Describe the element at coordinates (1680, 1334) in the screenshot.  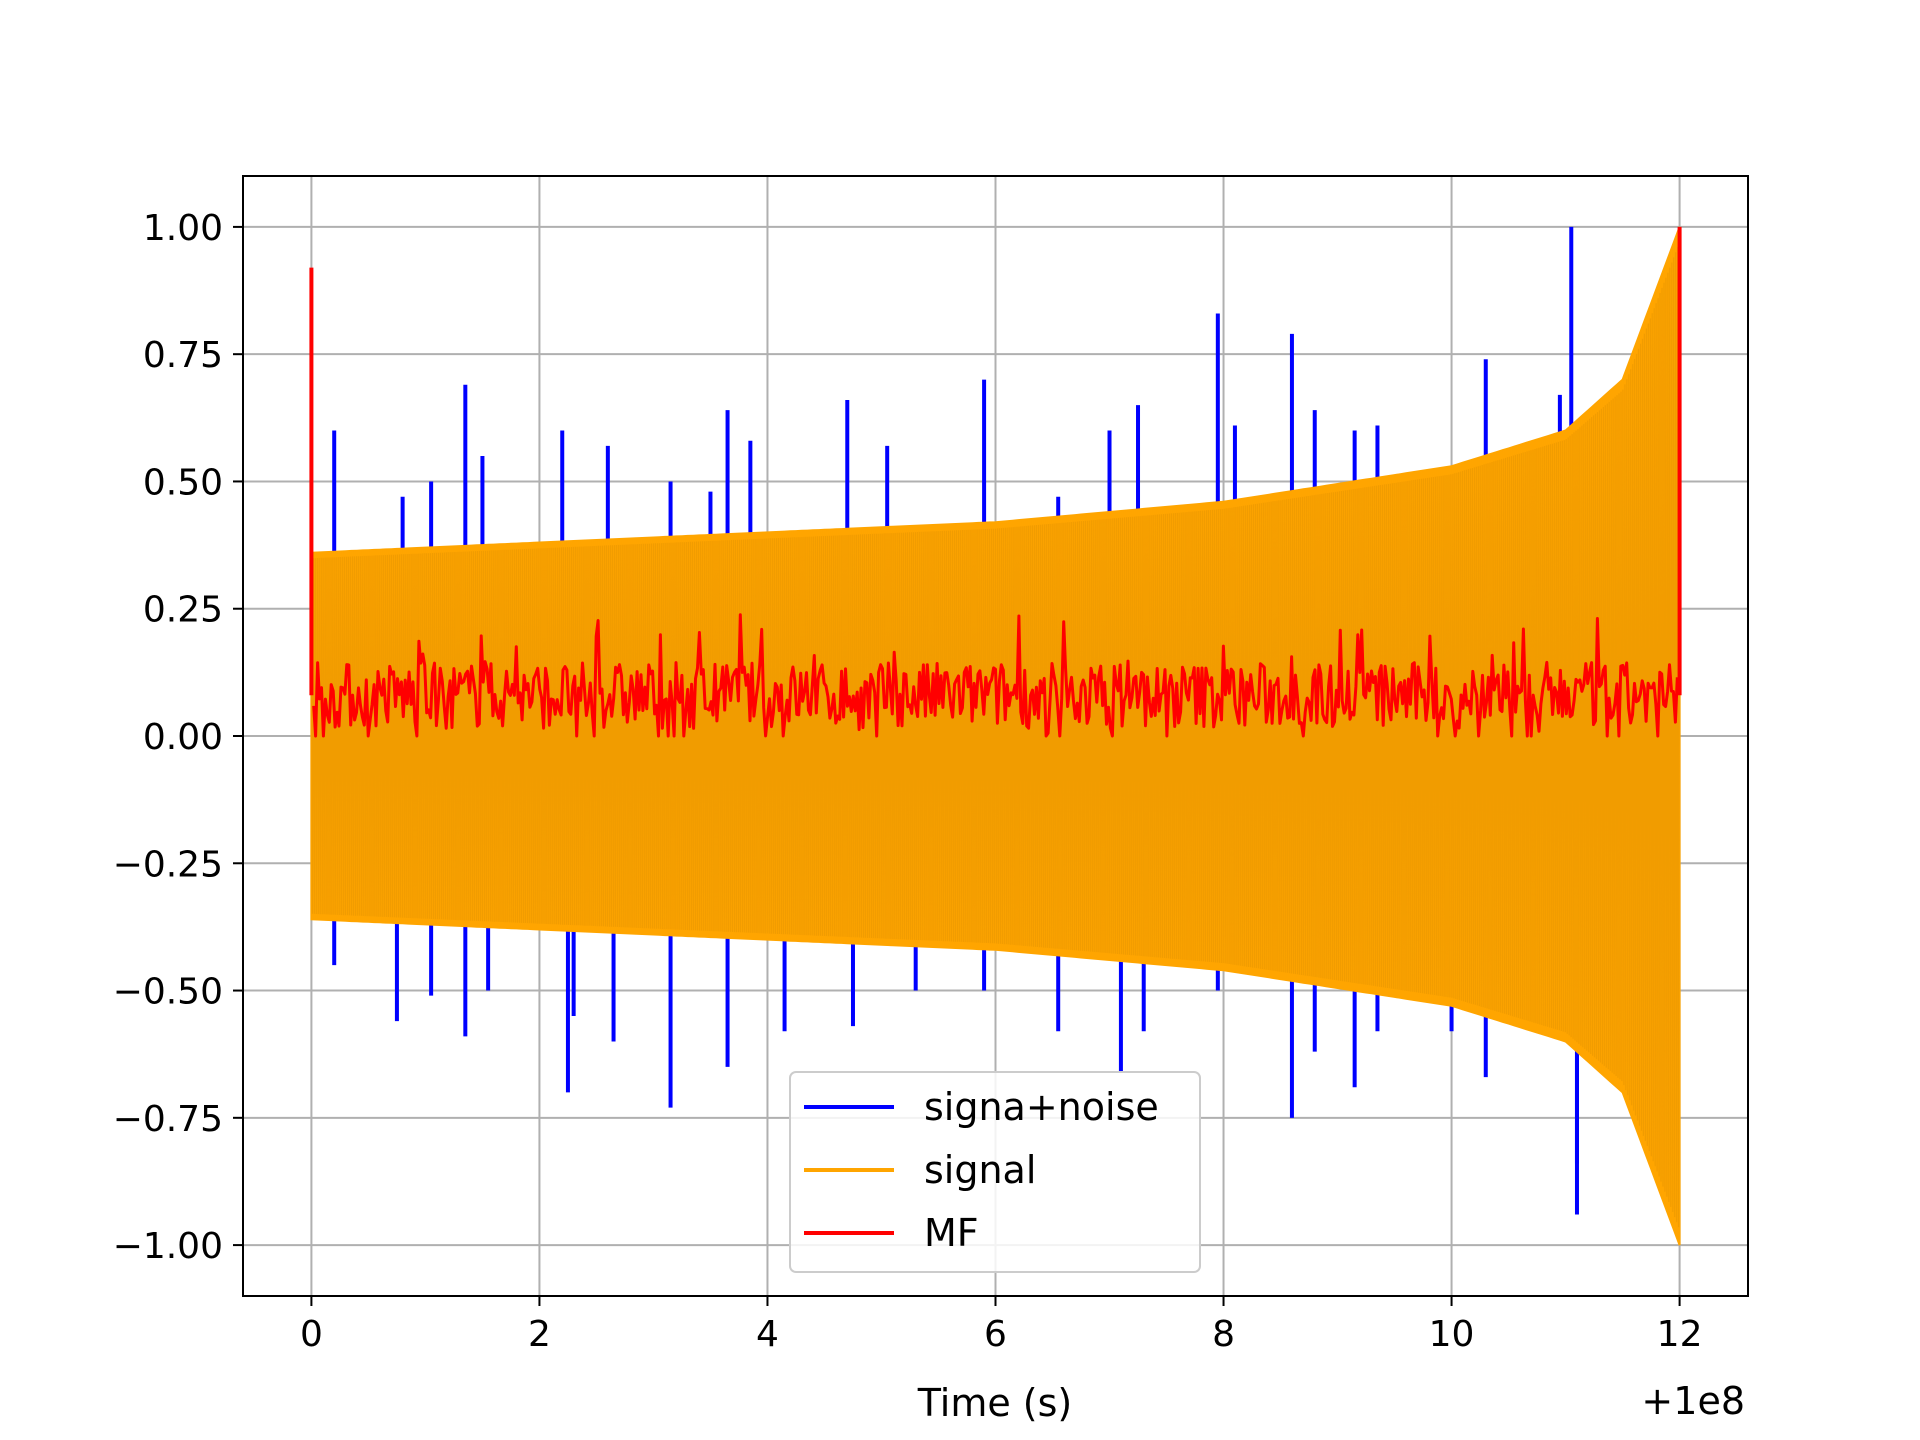
I see `x-tick-label: 12` at that location.